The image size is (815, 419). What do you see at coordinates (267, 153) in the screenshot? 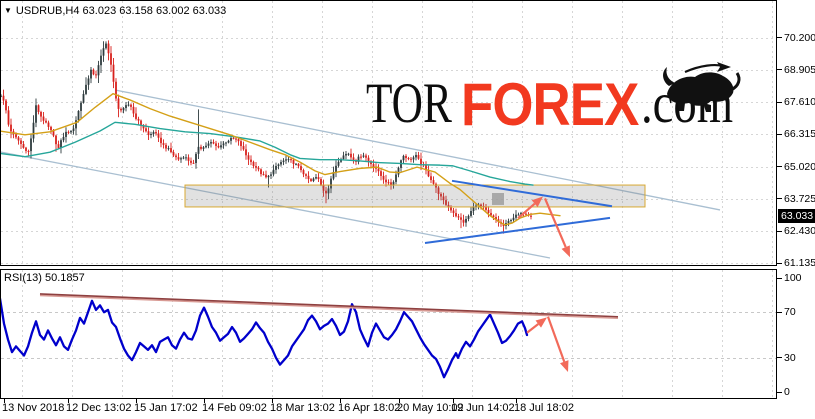
I see `ma-teal-line` at bounding box center [267, 153].